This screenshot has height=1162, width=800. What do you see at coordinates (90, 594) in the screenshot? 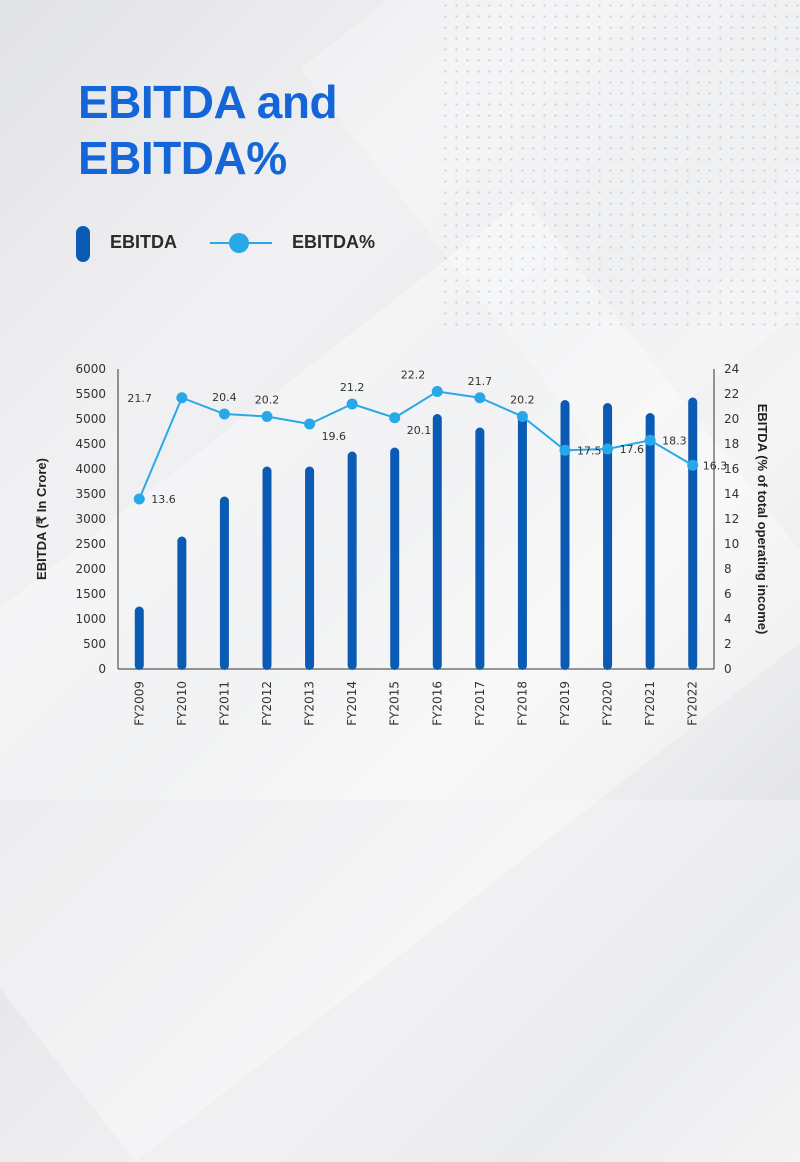
I see `y-tick-label: 1500` at bounding box center [90, 594].